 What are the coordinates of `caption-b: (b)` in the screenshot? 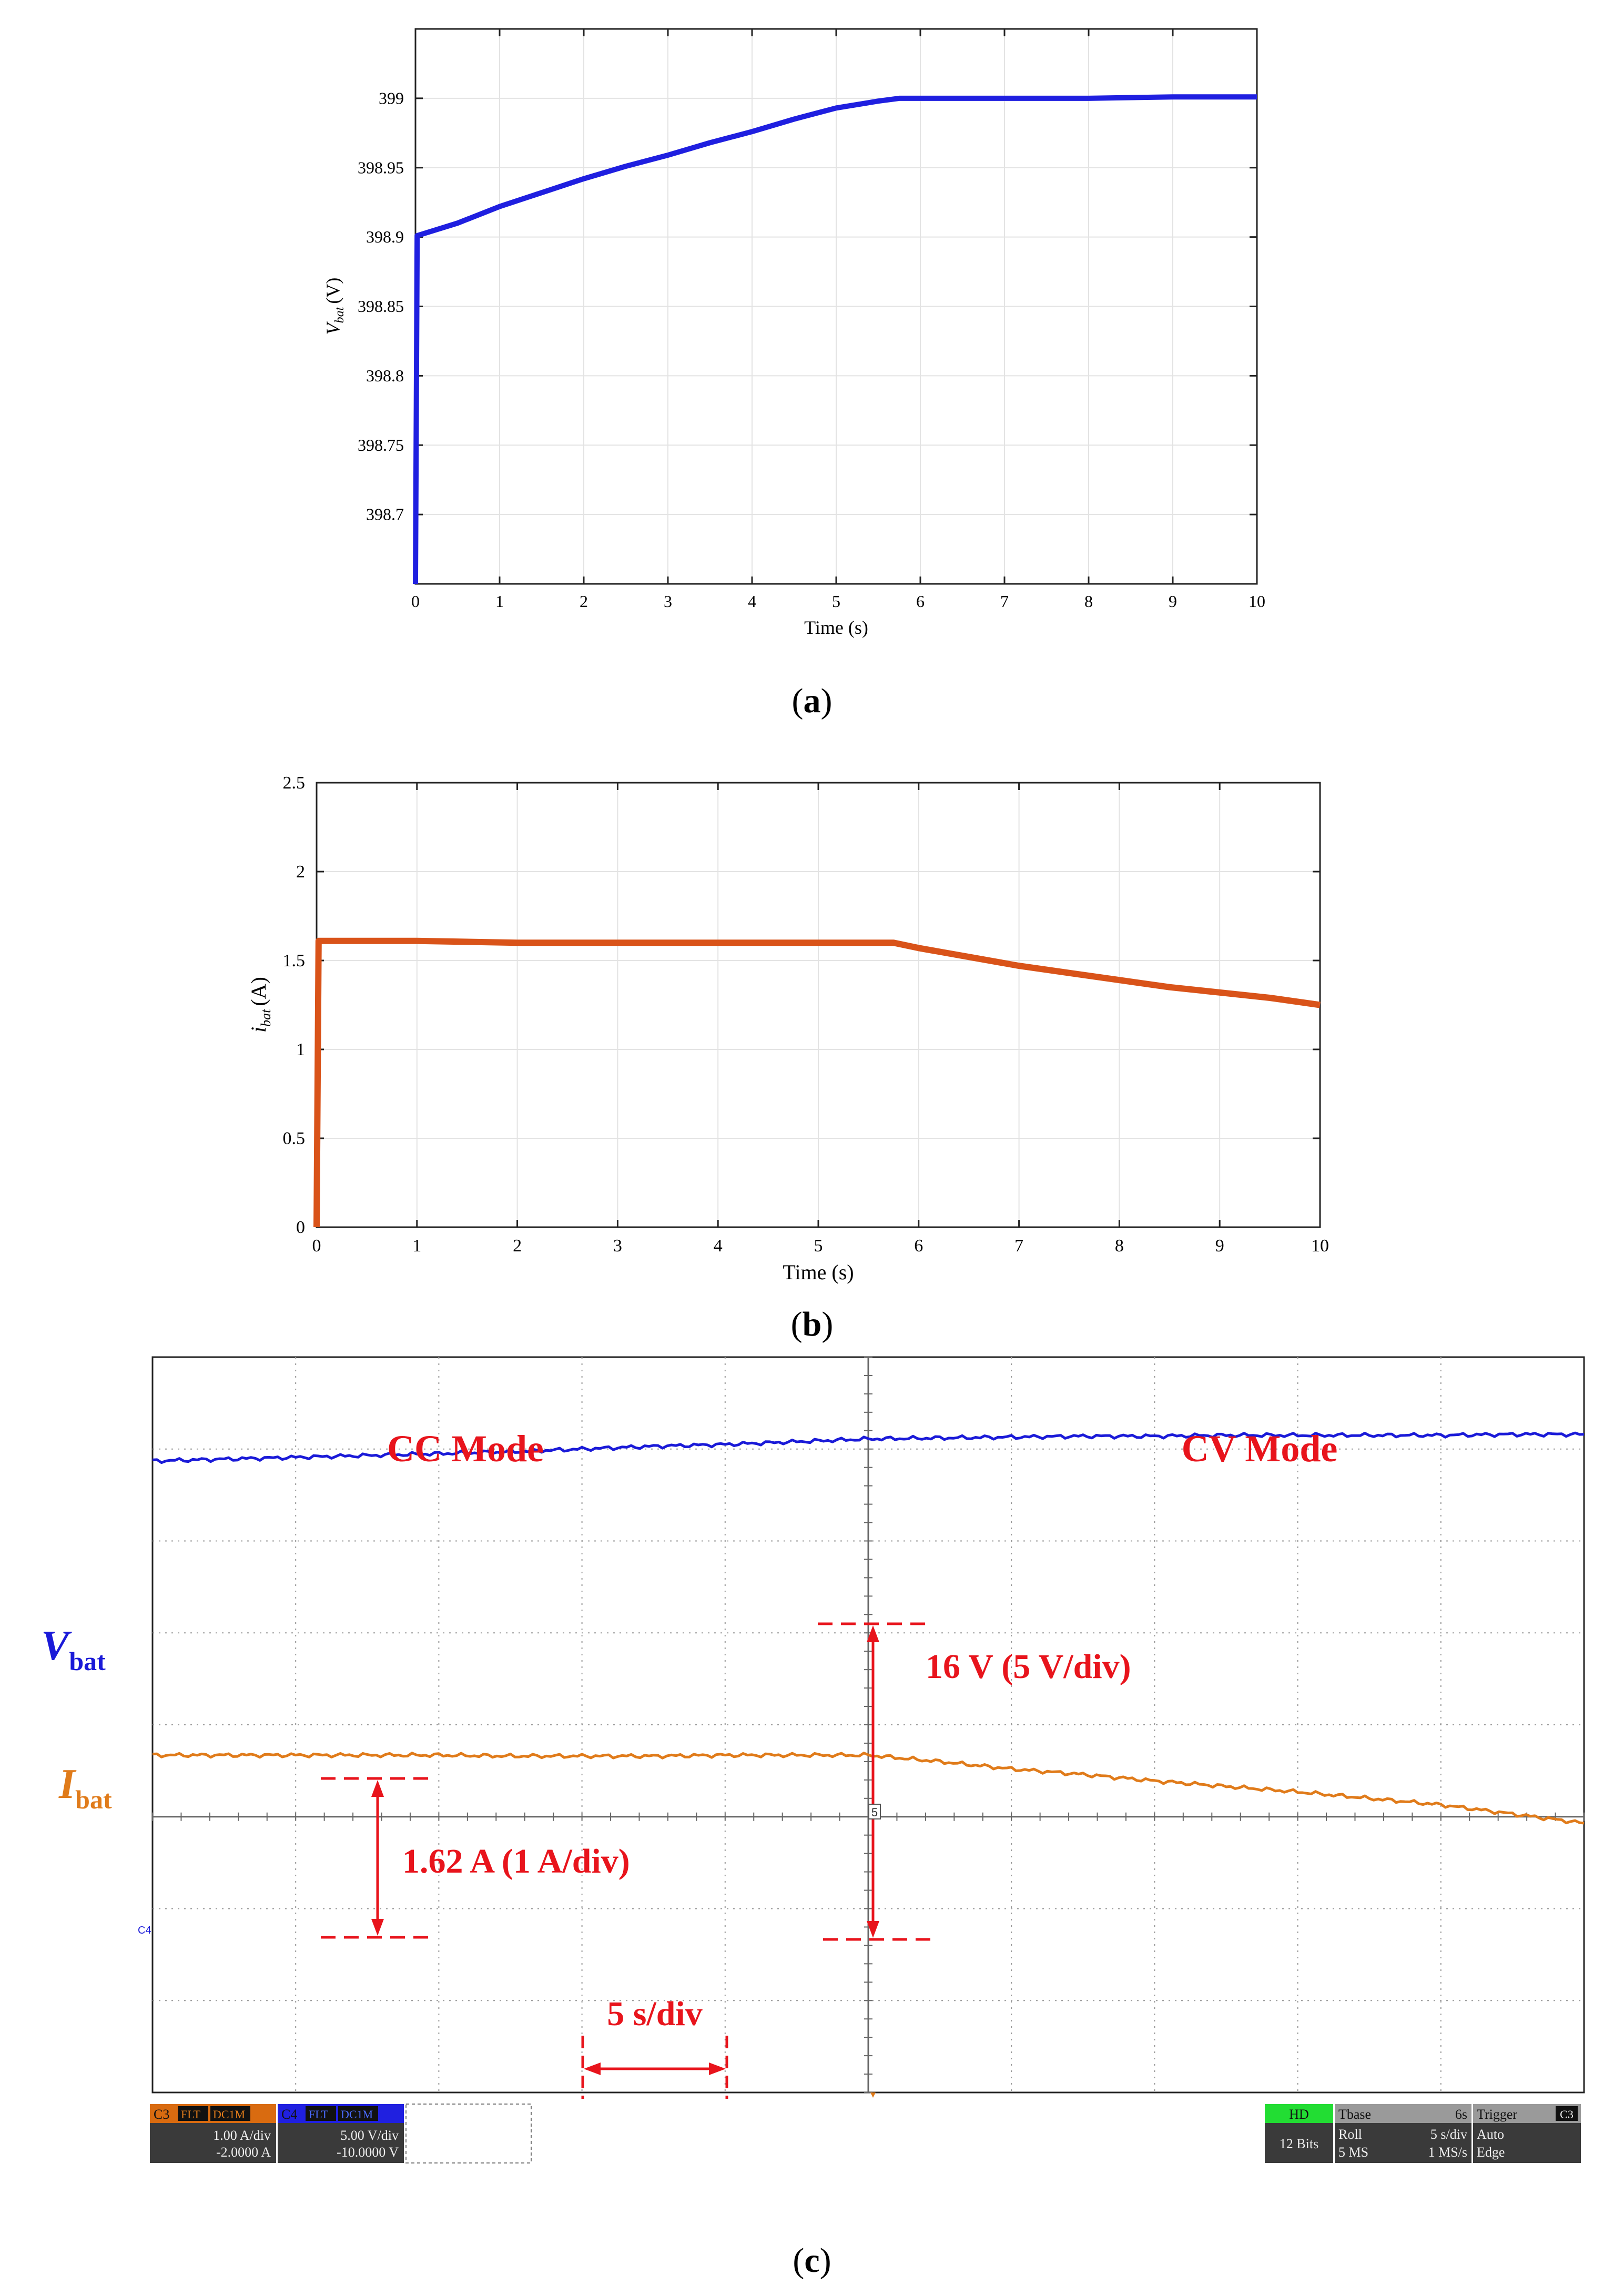 It's located at (812, 1324).